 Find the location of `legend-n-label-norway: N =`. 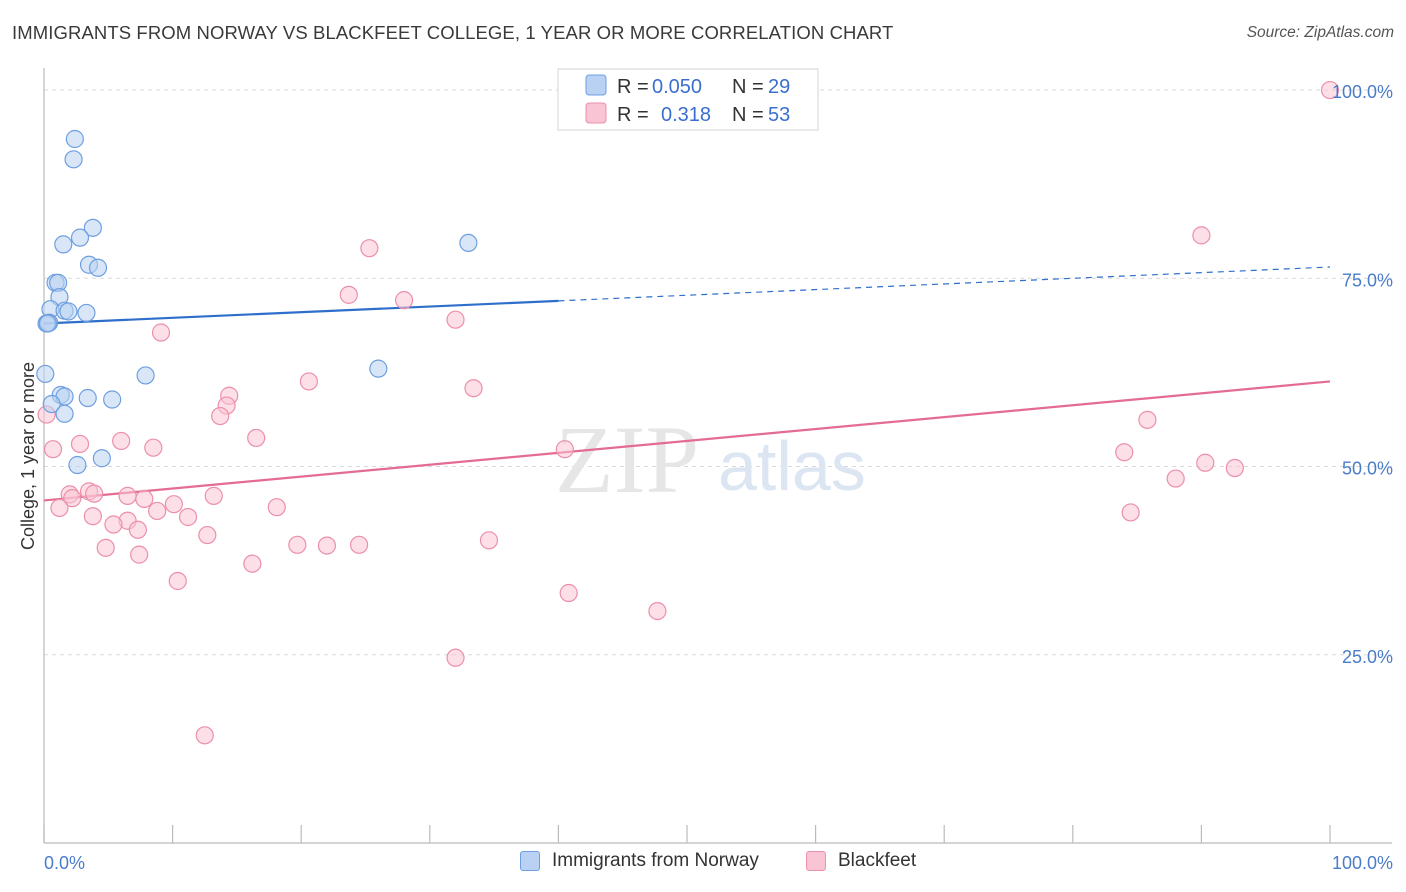

legend-n-label-norway: N = is located at coordinates (748, 87).